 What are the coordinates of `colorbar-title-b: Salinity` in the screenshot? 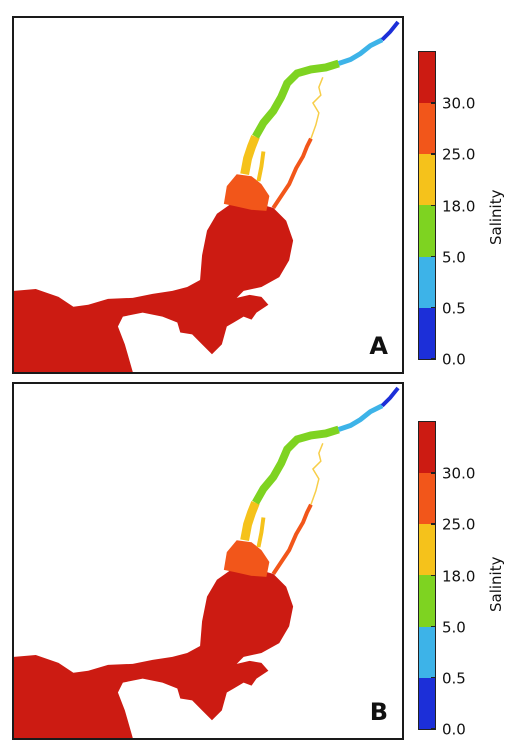 It's located at (496, 584).